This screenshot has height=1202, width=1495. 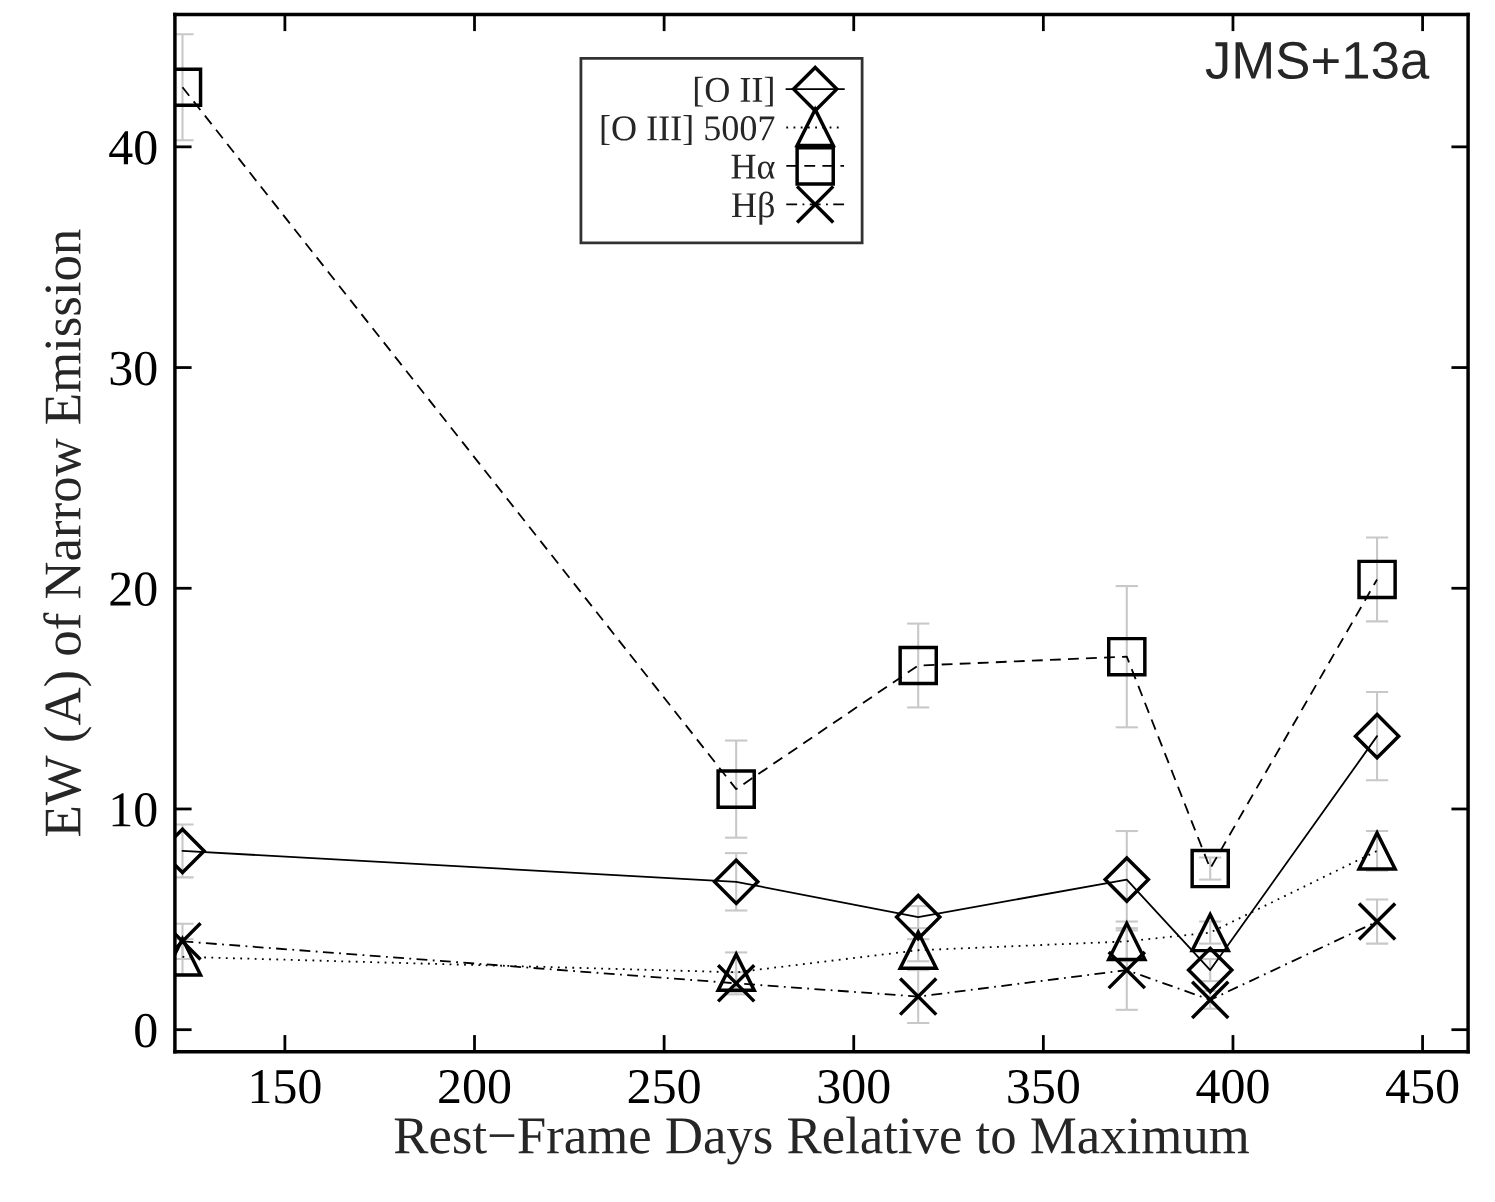 What do you see at coordinates (134, 810) in the screenshot?
I see `y-tick-label: 10` at bounding box center [134, 810].